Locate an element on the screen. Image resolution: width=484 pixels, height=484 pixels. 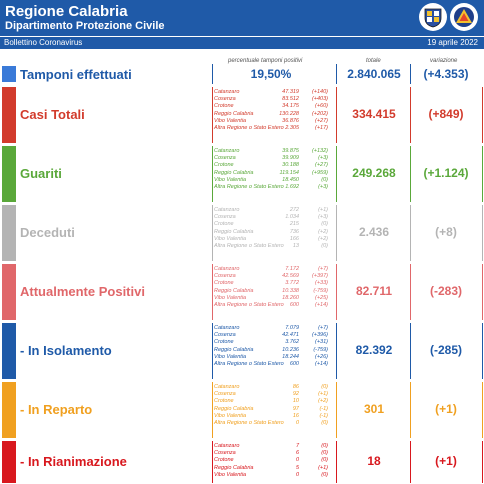
region-delta: (+27) is located at coordinates (321, 165).